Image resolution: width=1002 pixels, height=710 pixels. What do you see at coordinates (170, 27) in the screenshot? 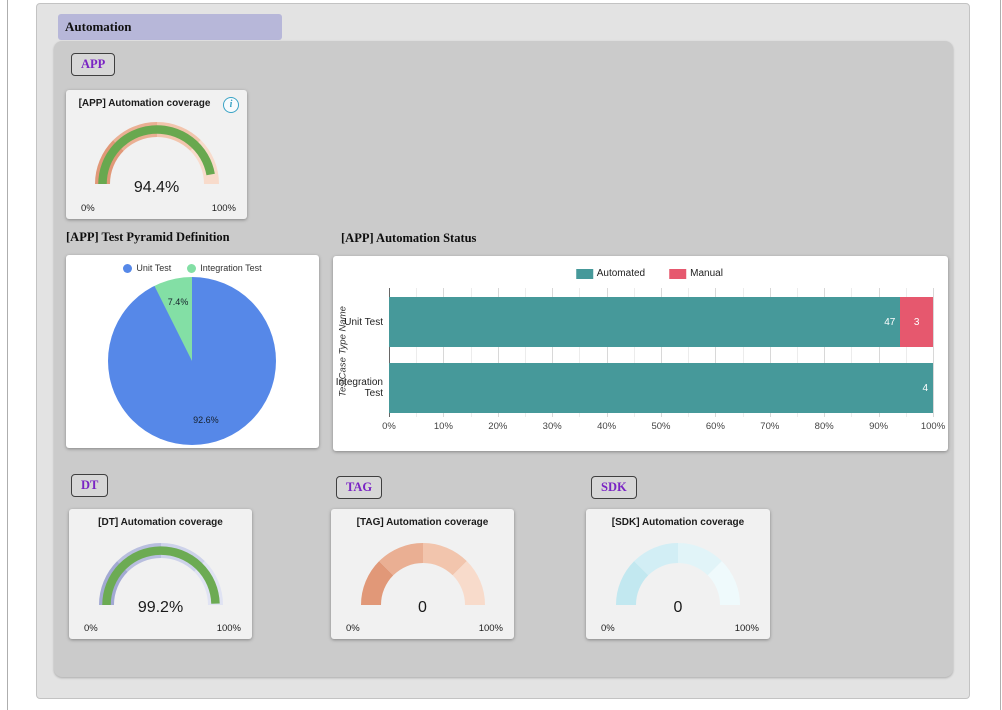
I see `page-title: Automation` at bounding box center [170, 27].